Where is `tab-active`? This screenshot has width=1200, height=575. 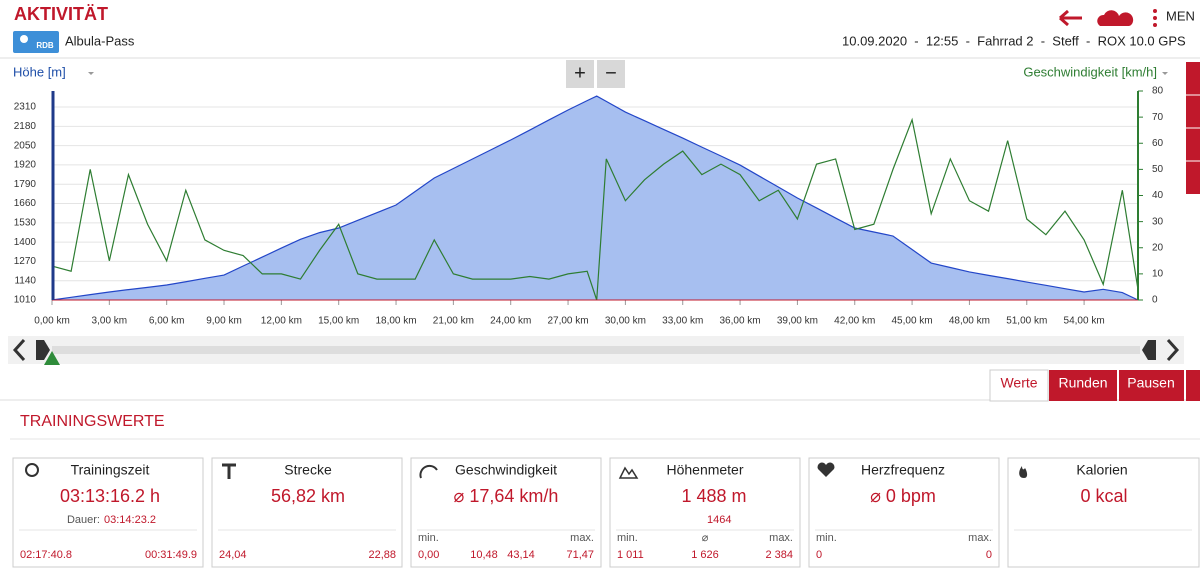 tab-active is located at coordinates (1019, 385).